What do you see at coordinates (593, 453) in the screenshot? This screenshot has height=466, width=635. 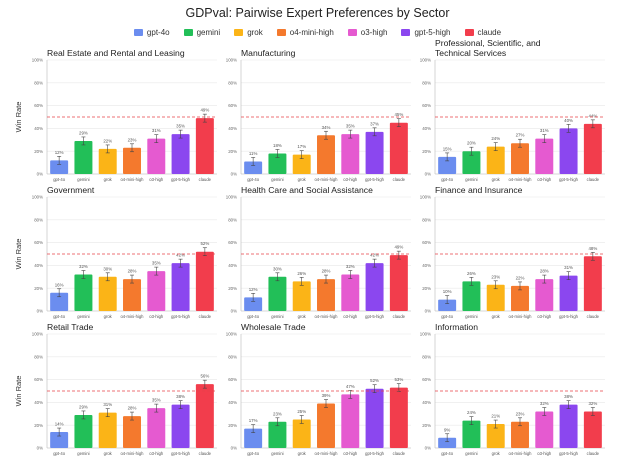 I see `x-tick-label: claude` at bounding box center [593, 453].